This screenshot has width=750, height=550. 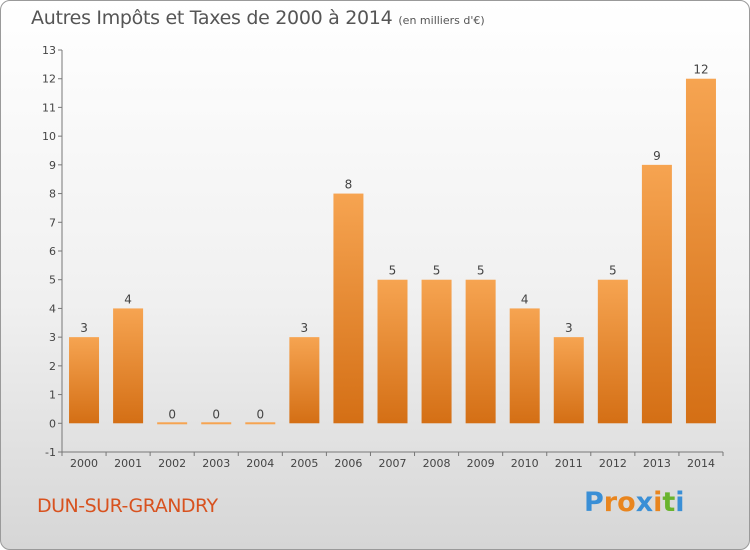 What do you see at coordinates (212, 18) in the screenshot?
I see `chart-title-text: Autres Impôts et Taxes de 2000 à 2014` at bounding box center [212, 18].